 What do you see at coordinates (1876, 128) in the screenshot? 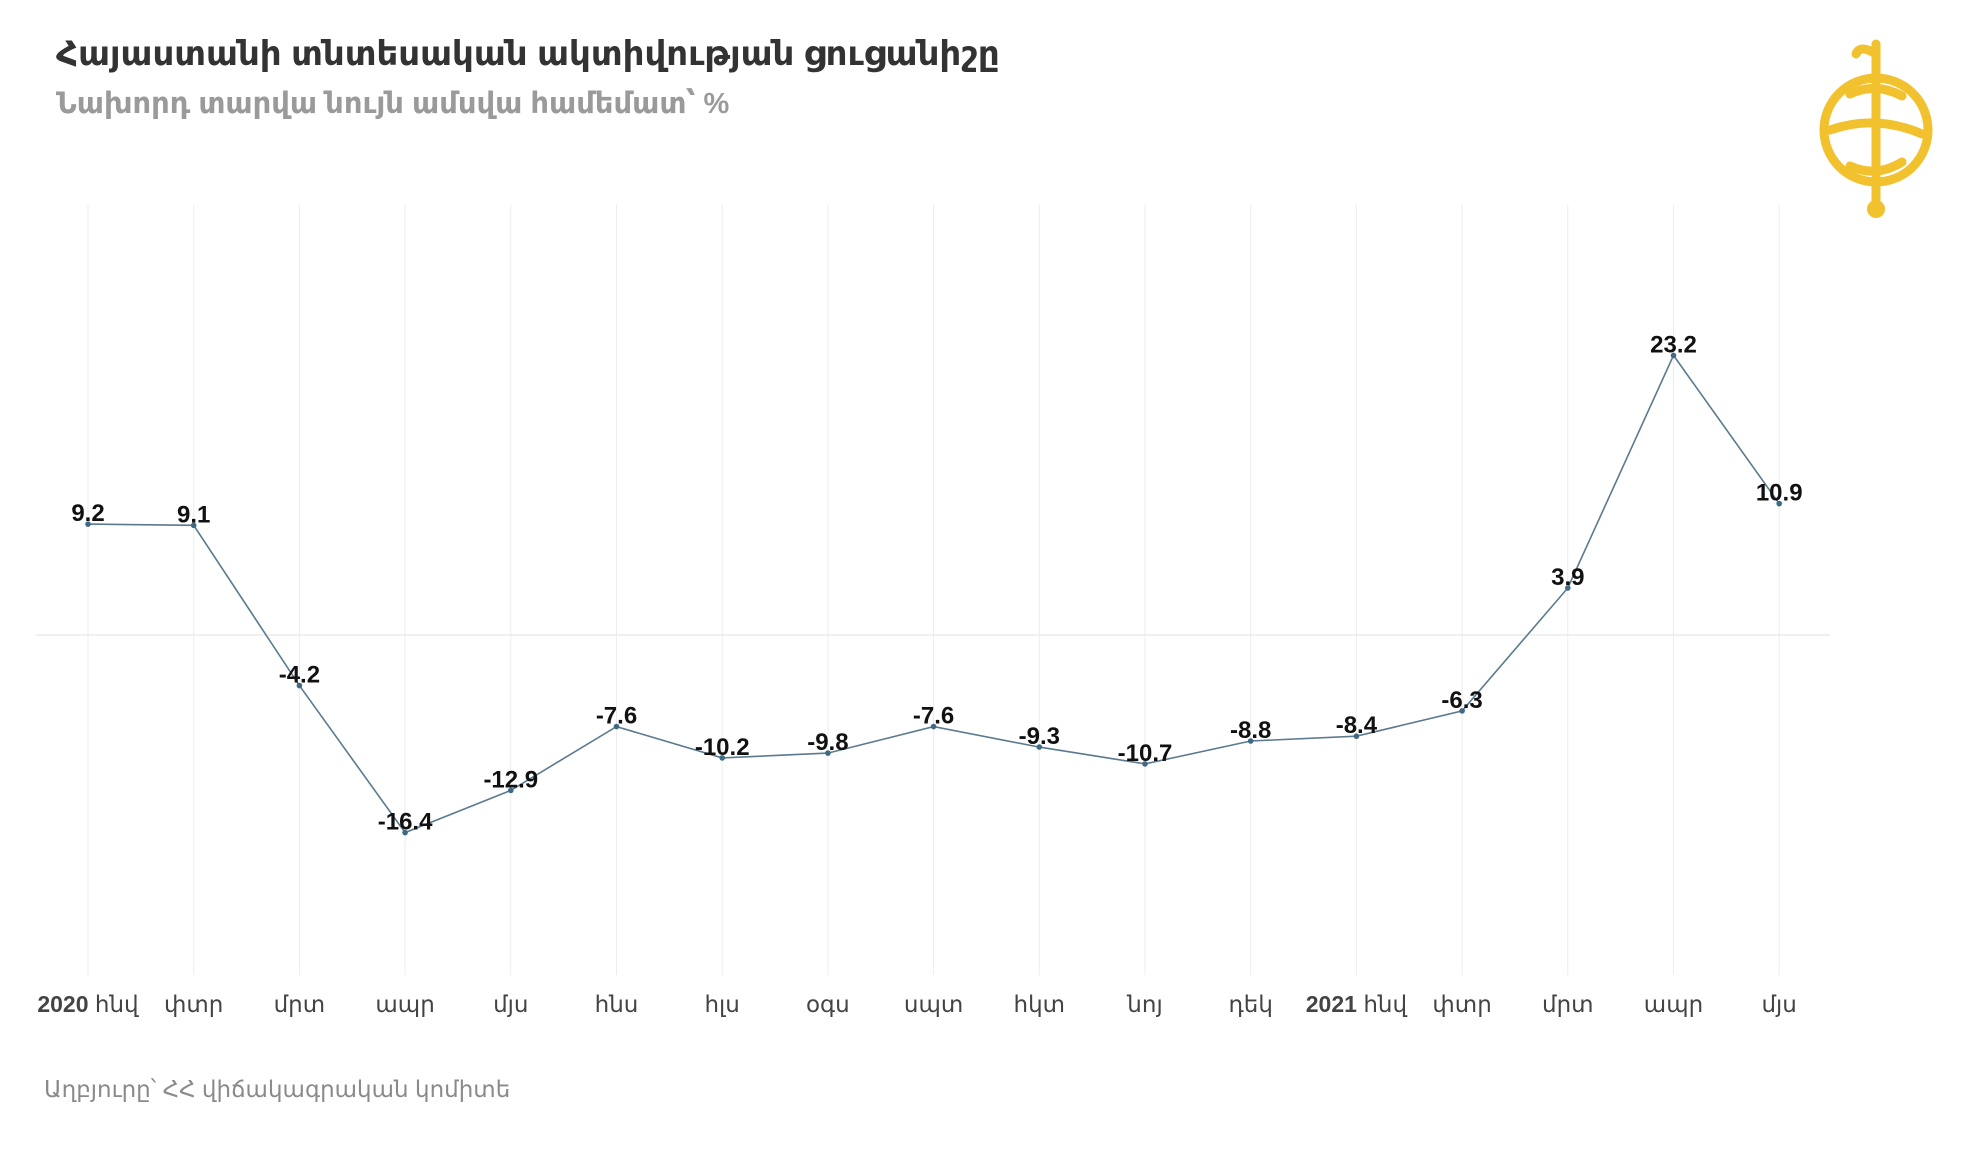
I see `globe-logo-icon` at bounding box center [1876, 128].